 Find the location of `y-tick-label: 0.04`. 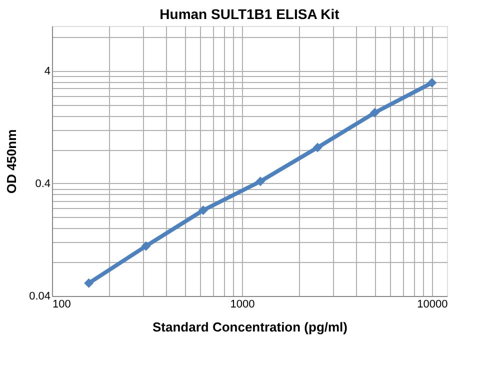

y-tick-label: 0.04 is located at coordinates (39, 296).